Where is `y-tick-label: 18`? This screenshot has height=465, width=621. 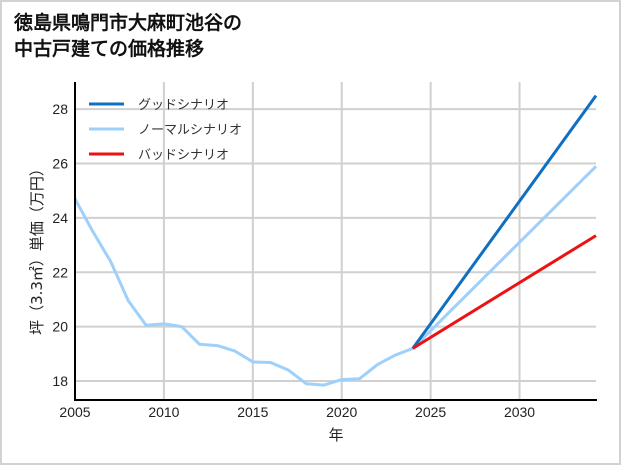 y-tick-label: 18 is located at coordinates (60, 381).